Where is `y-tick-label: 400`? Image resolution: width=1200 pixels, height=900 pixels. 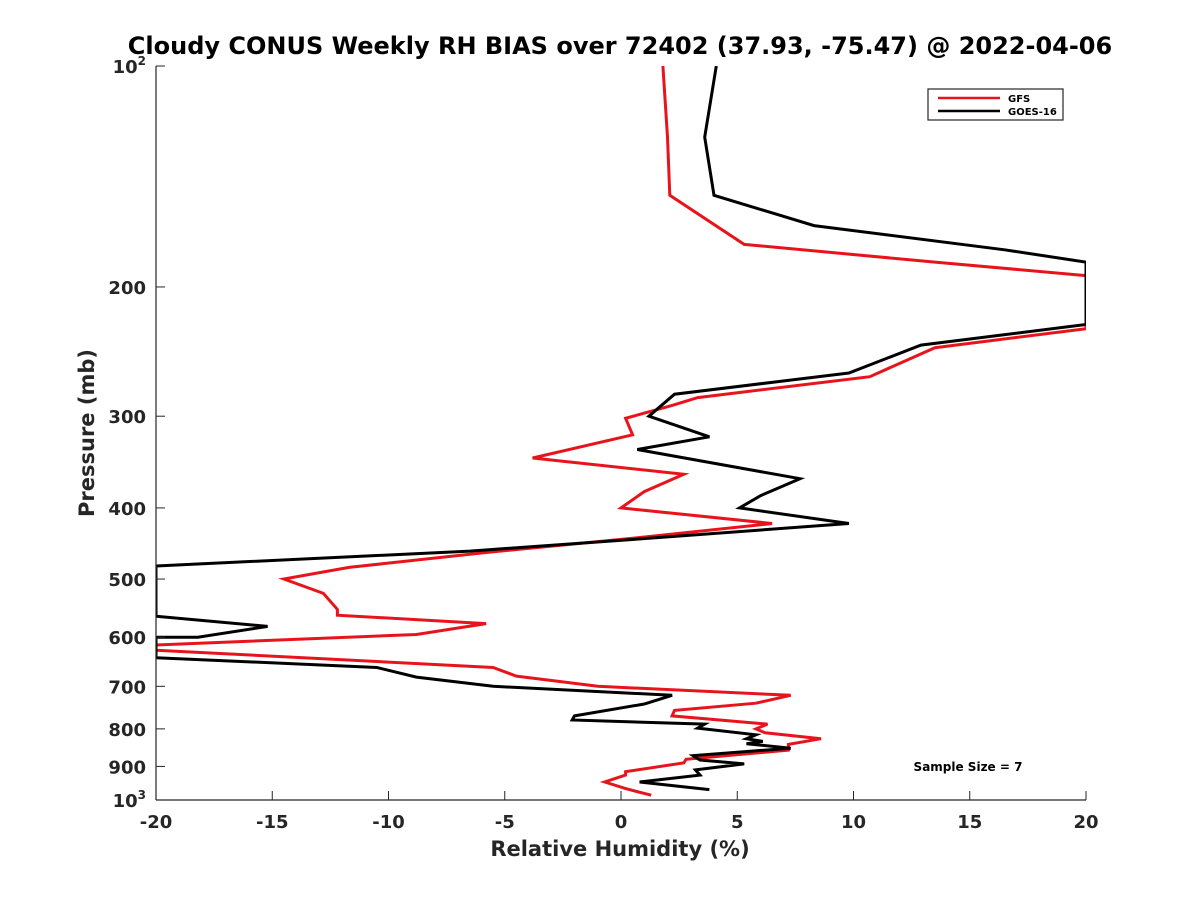 y-tick-label: 400 is located at coordinates (127, 509).